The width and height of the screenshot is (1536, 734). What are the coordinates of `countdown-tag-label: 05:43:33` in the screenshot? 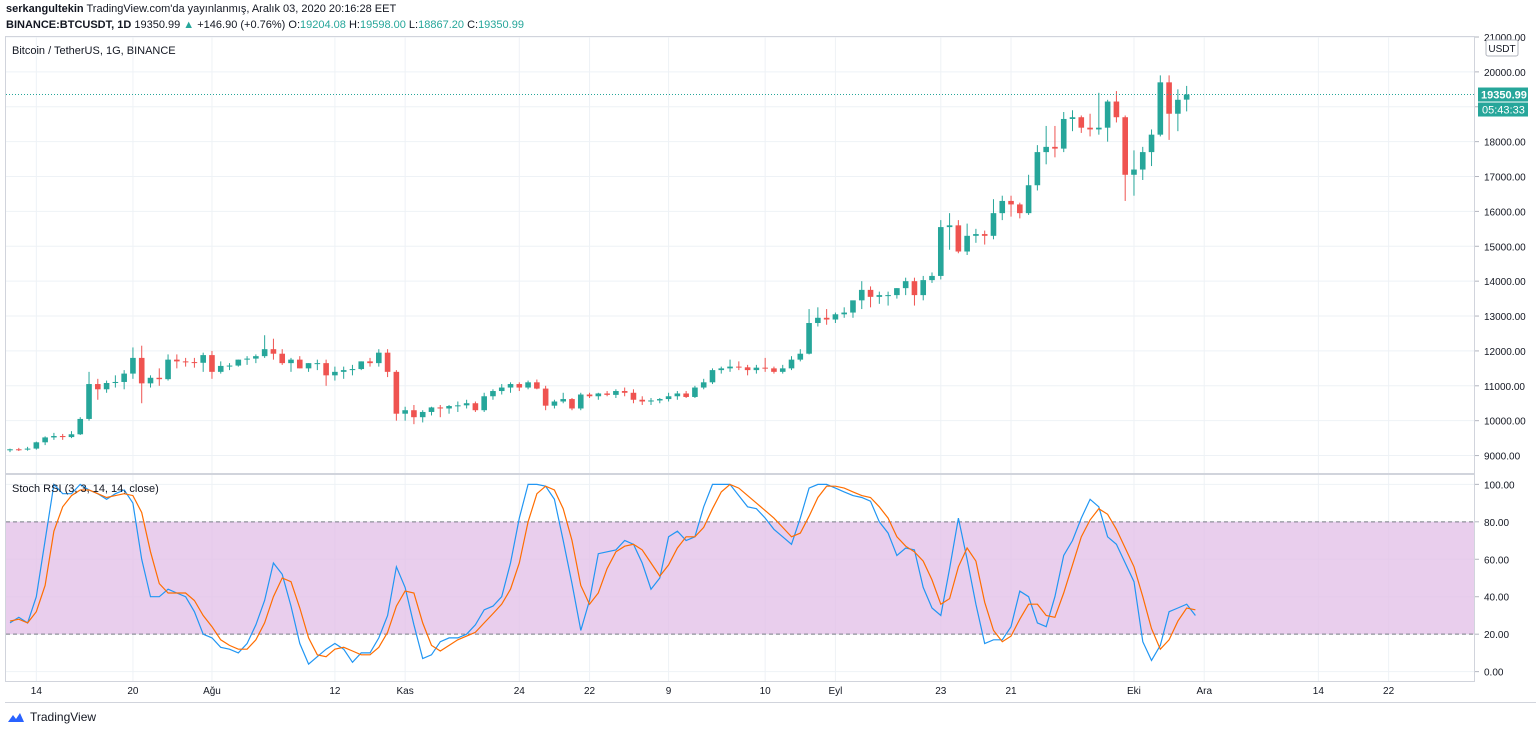 It's located at (1503, 111).